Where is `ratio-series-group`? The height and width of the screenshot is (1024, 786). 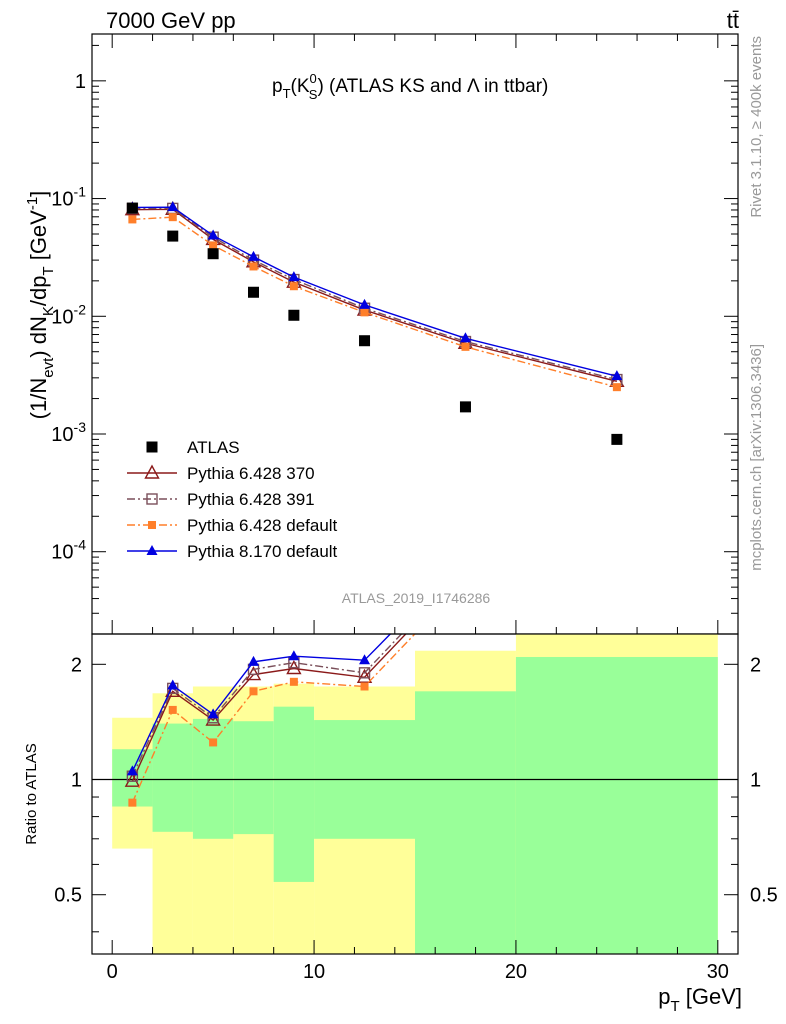
ratio-series-group is located at coordinates (270, 720).